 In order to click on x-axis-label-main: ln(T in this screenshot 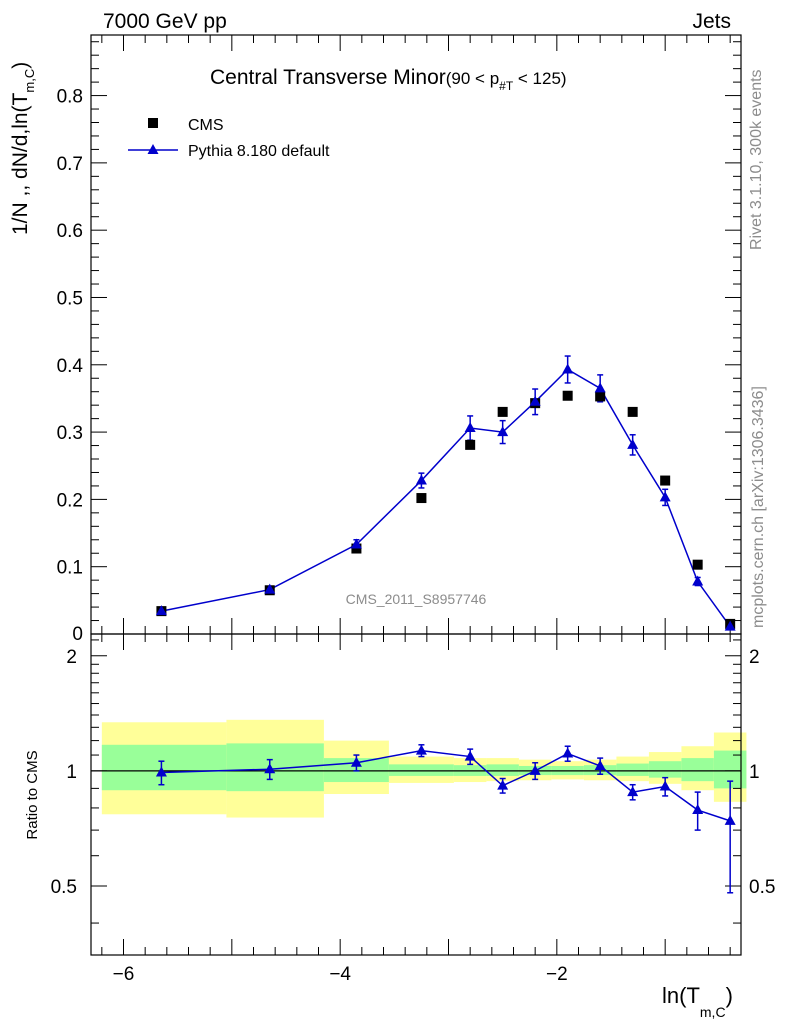, I will do `click(681, 995)`.